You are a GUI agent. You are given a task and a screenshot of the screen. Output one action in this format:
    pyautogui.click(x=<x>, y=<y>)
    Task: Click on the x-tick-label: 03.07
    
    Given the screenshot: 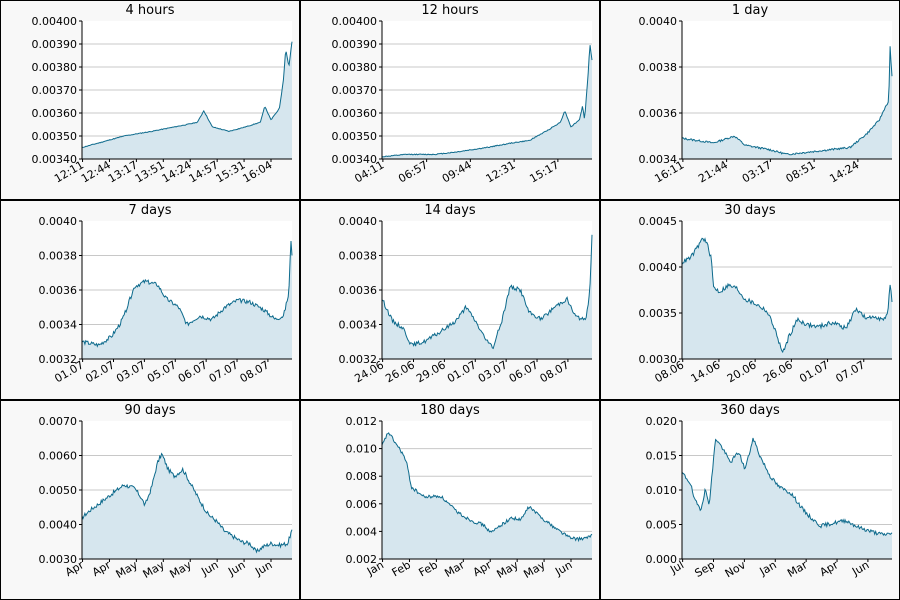 What is the action you would take?
    pyautogui.click(x=493, y=371)
    